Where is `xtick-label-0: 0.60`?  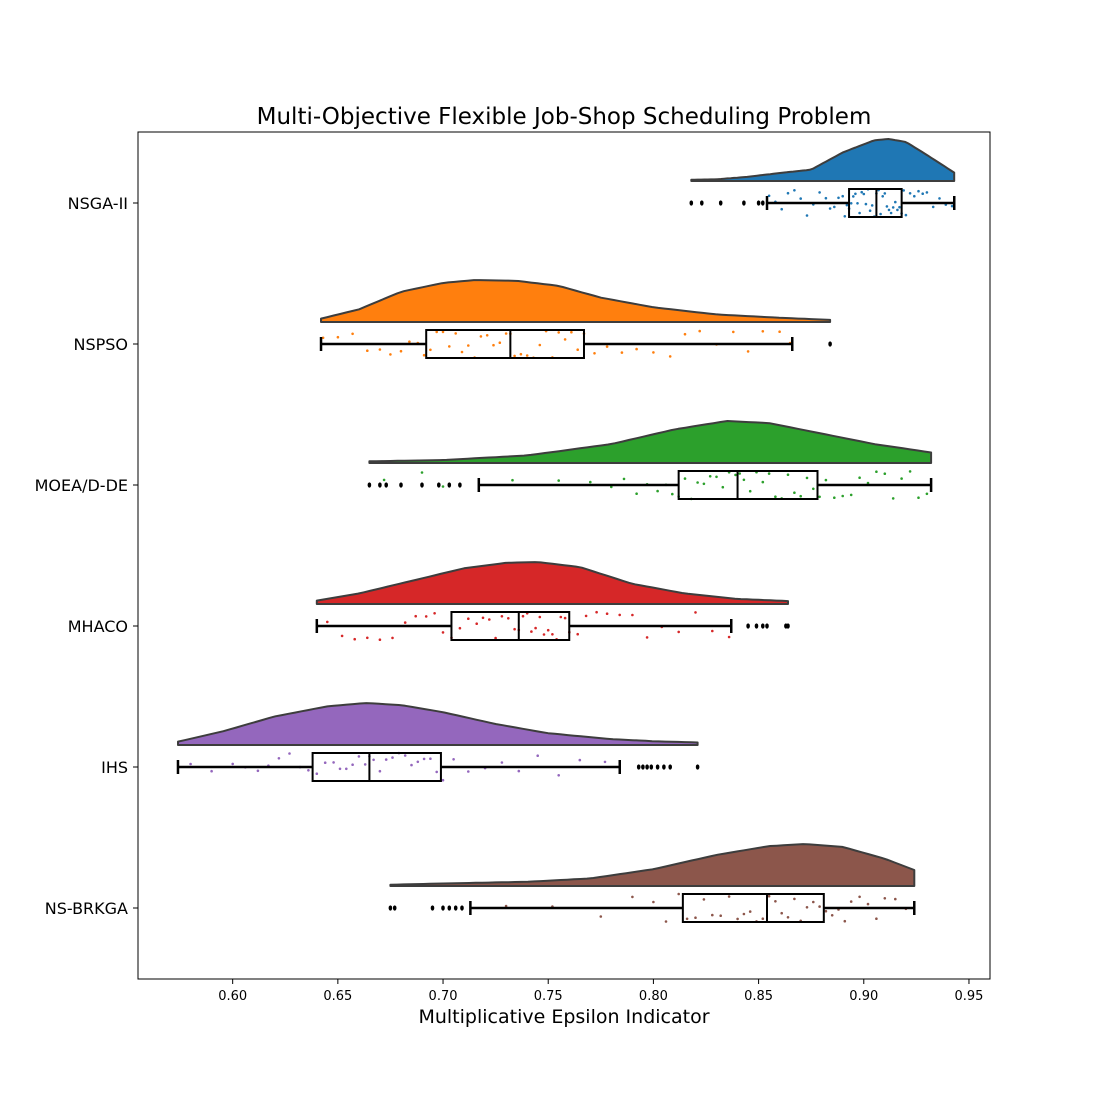
xtick-label-0: 0.60 is located at coordinates (232, 996).